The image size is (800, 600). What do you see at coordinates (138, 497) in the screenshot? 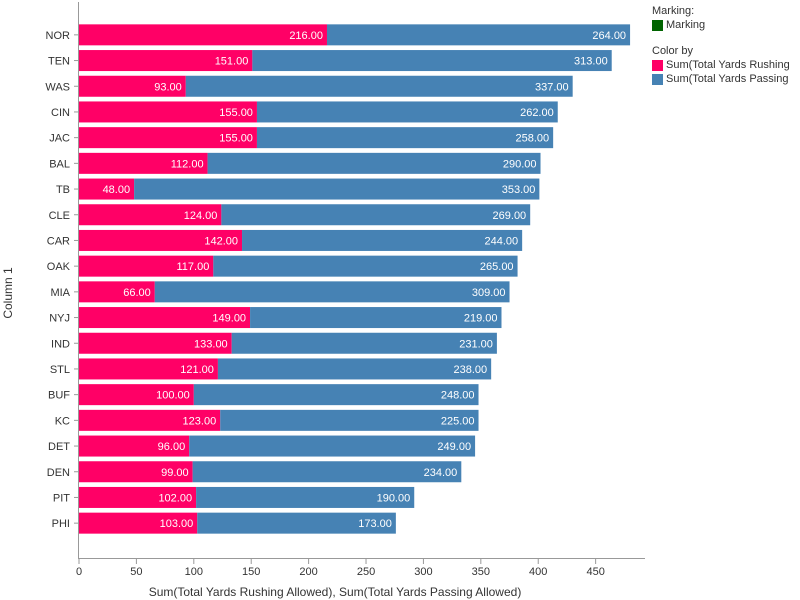
I see `bar-rushing-pit` at bounding box center [138, 497].